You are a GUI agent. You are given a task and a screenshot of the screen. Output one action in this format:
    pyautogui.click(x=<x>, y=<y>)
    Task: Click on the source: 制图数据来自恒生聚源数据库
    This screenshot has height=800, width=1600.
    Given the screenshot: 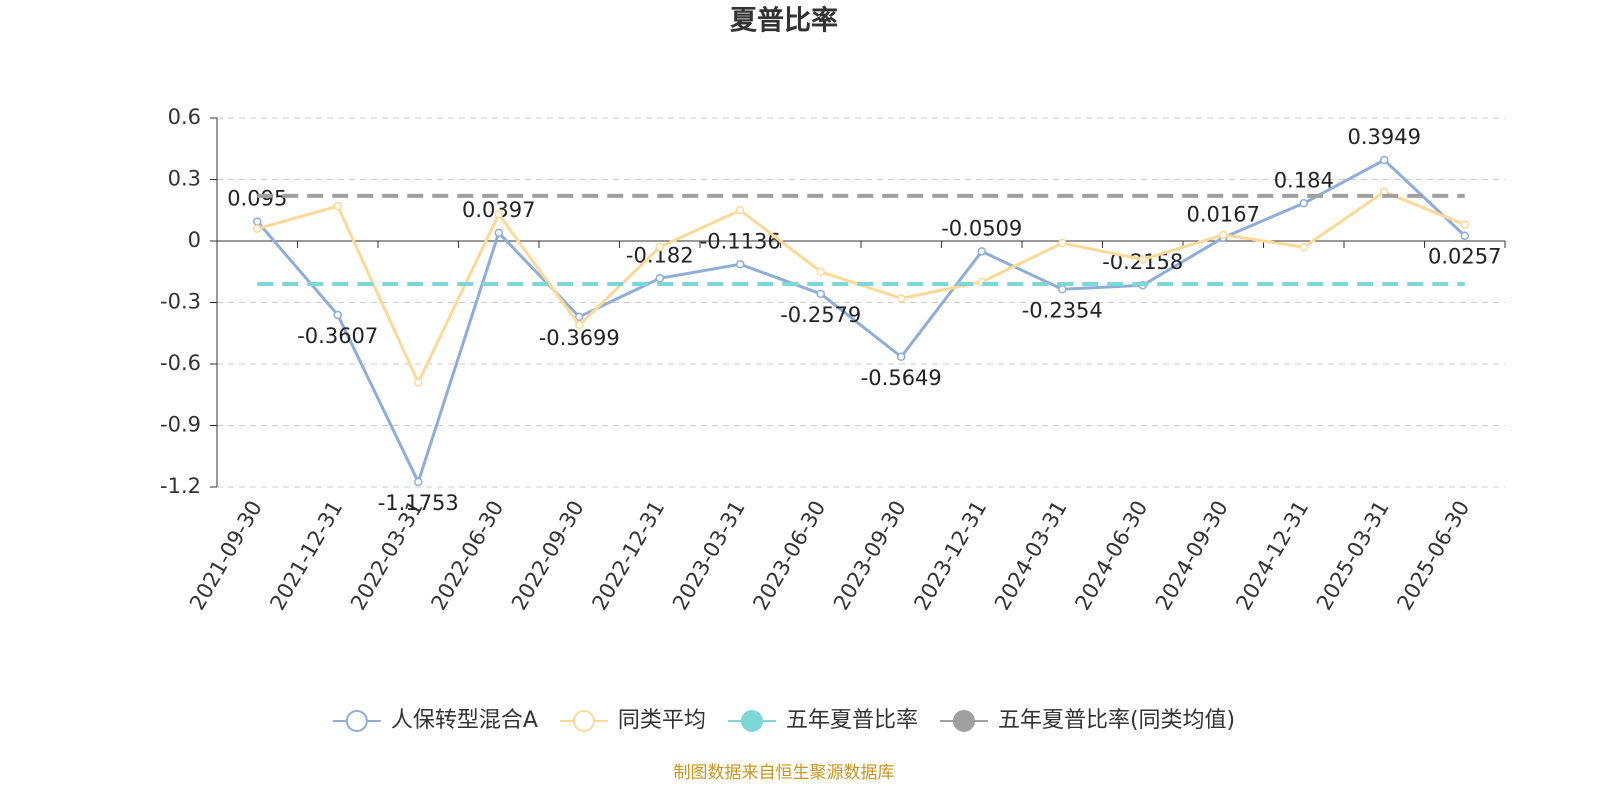 What is the action you would take?
    pyautogui.click(x=784, y=773)
    